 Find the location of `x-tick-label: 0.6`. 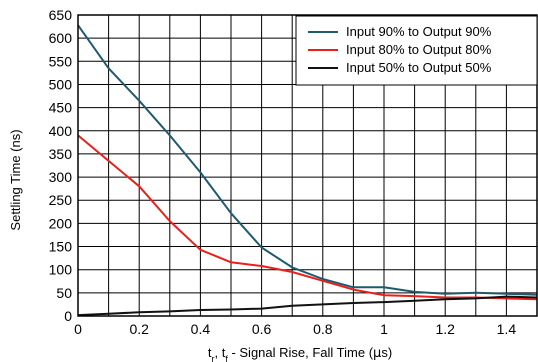

x-tick-label: 0.6 is located at coordinates (262, 329).